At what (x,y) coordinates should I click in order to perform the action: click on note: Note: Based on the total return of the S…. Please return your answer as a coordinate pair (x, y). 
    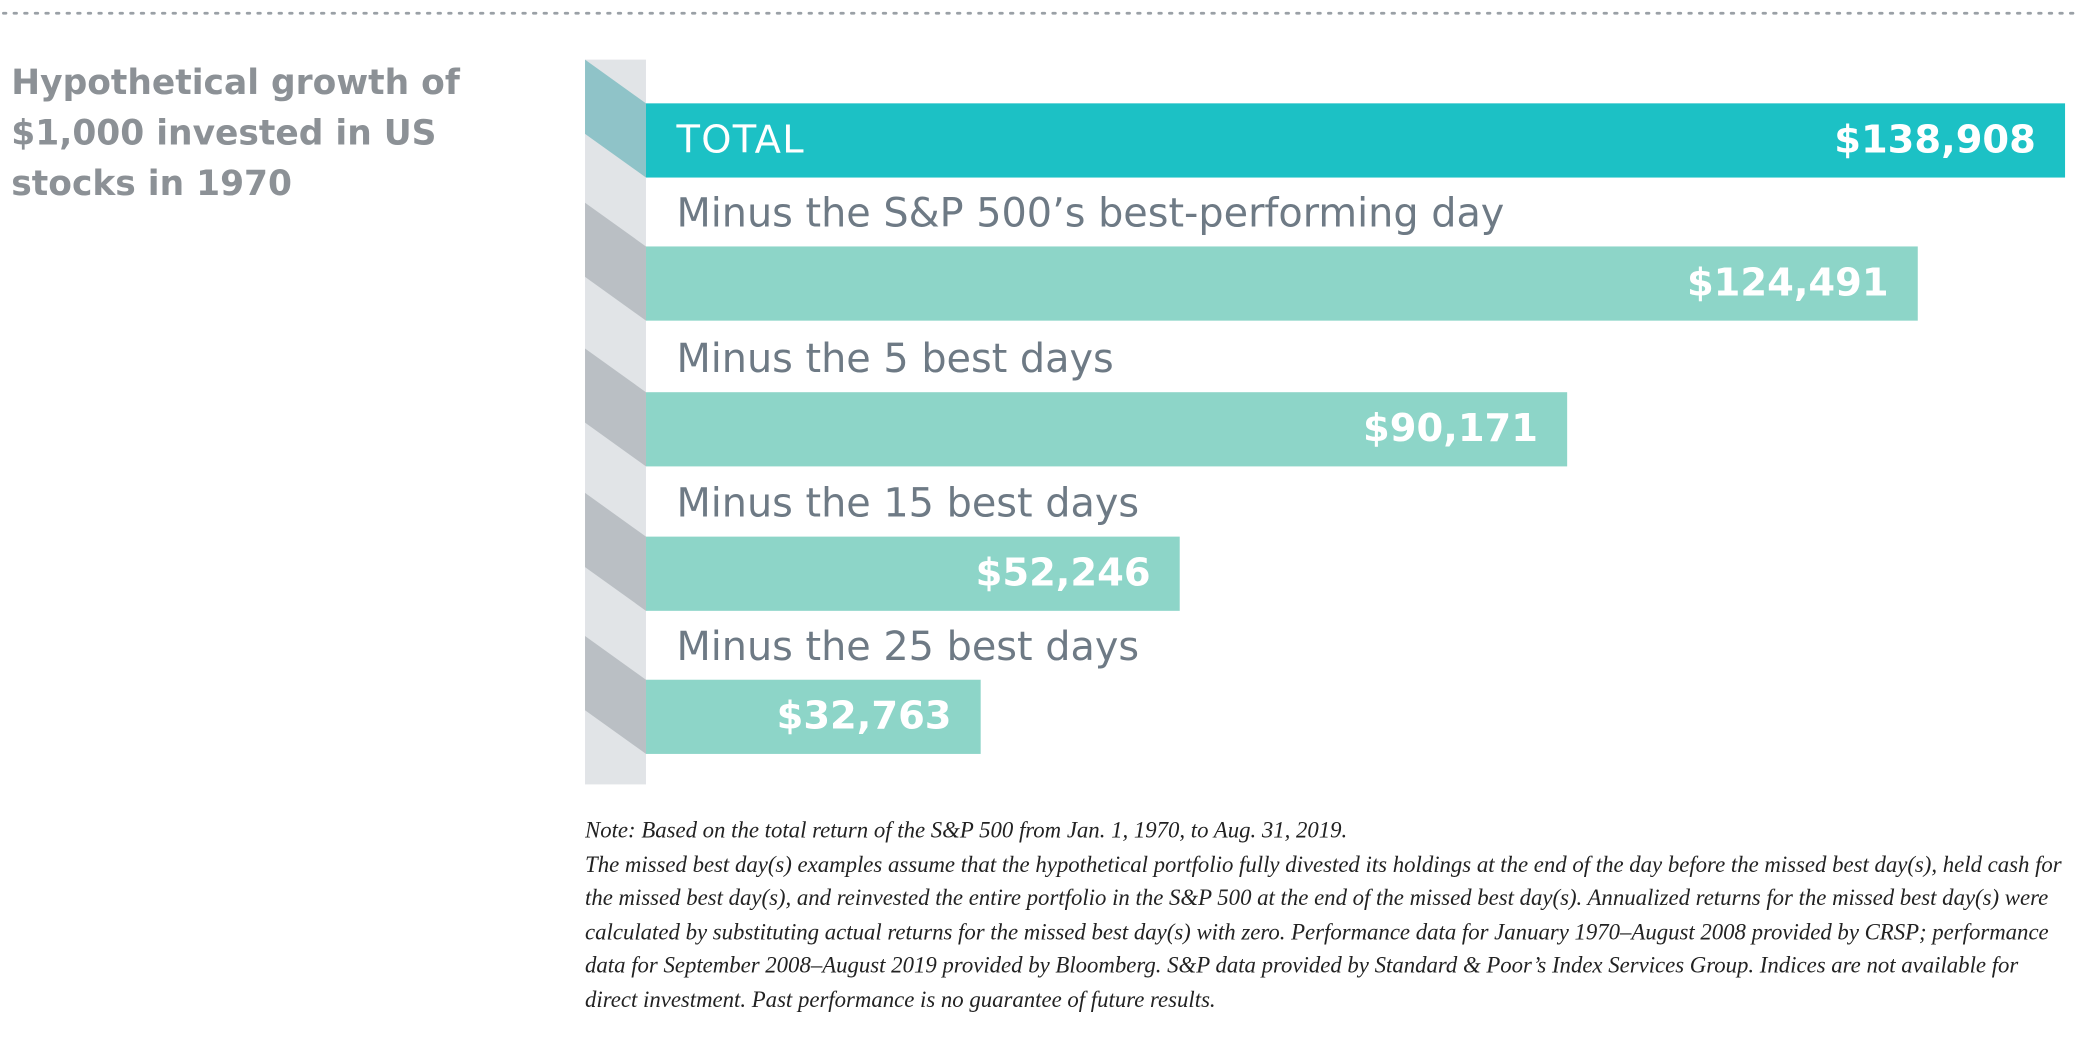
    Looking at the image, I should click on (1327, 915).